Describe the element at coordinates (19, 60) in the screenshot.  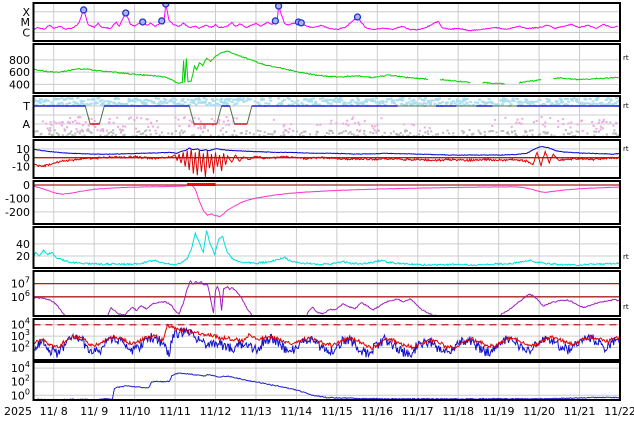
I see `y-tick-label: 800` at that location.